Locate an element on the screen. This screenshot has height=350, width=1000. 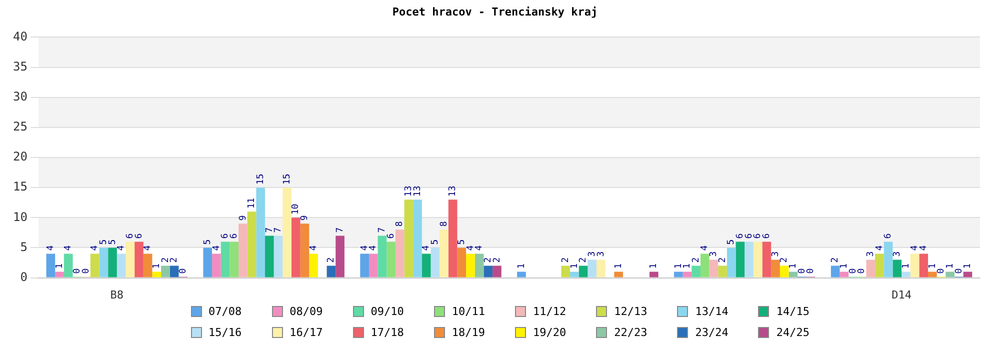
y-tick-label: 25 is located at coordinates (20, 127).